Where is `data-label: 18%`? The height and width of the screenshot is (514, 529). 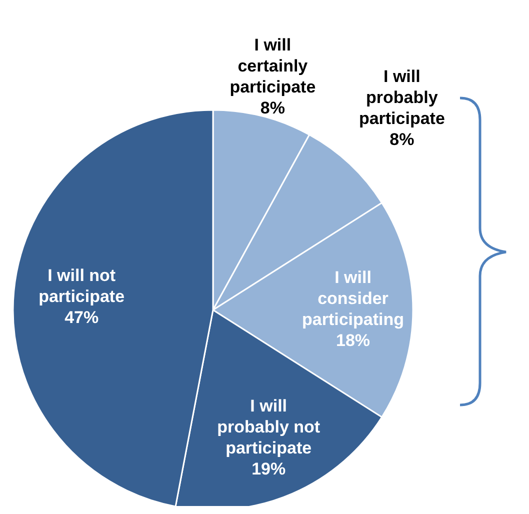 data-label: 18% is located at coordinates (353, 340).